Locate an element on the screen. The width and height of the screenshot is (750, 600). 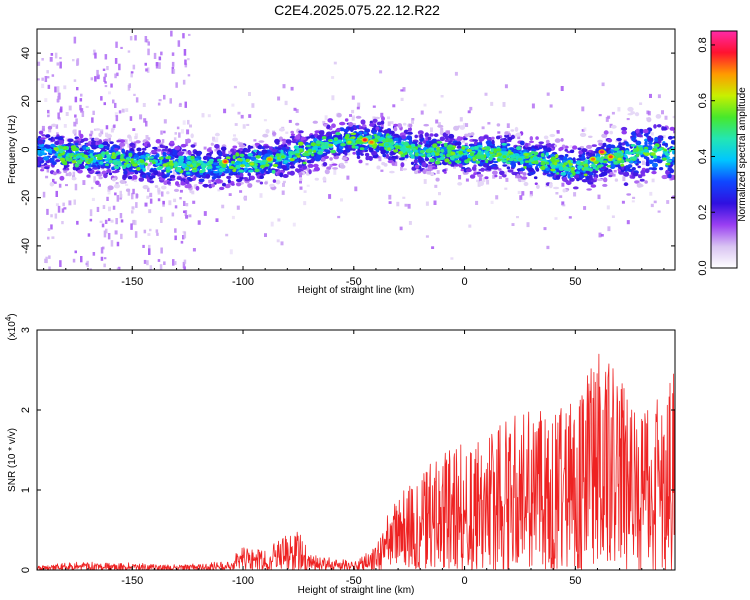
snr-y-axis-label: SNR (10 * v/v) is located at coordinates (12, 460).